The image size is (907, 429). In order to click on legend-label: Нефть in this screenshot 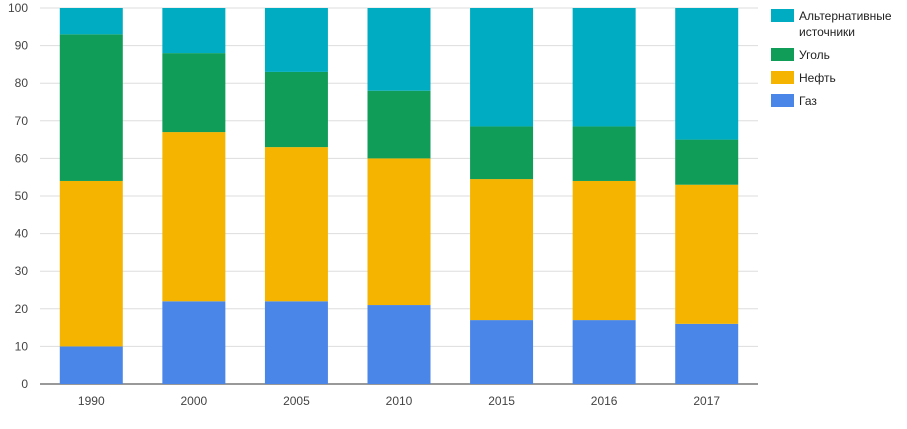, I will do `click(817, 78)`.